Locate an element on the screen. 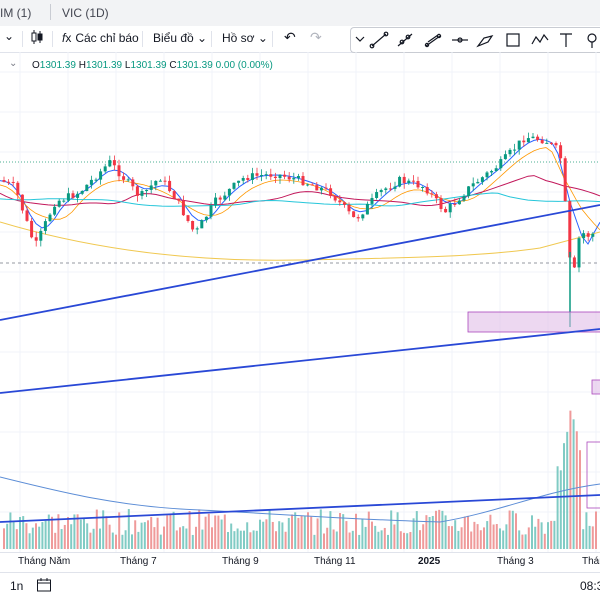 The height and width of the screenshot is (601, 600). text-tool-icon is located at coordinates (566, 40).